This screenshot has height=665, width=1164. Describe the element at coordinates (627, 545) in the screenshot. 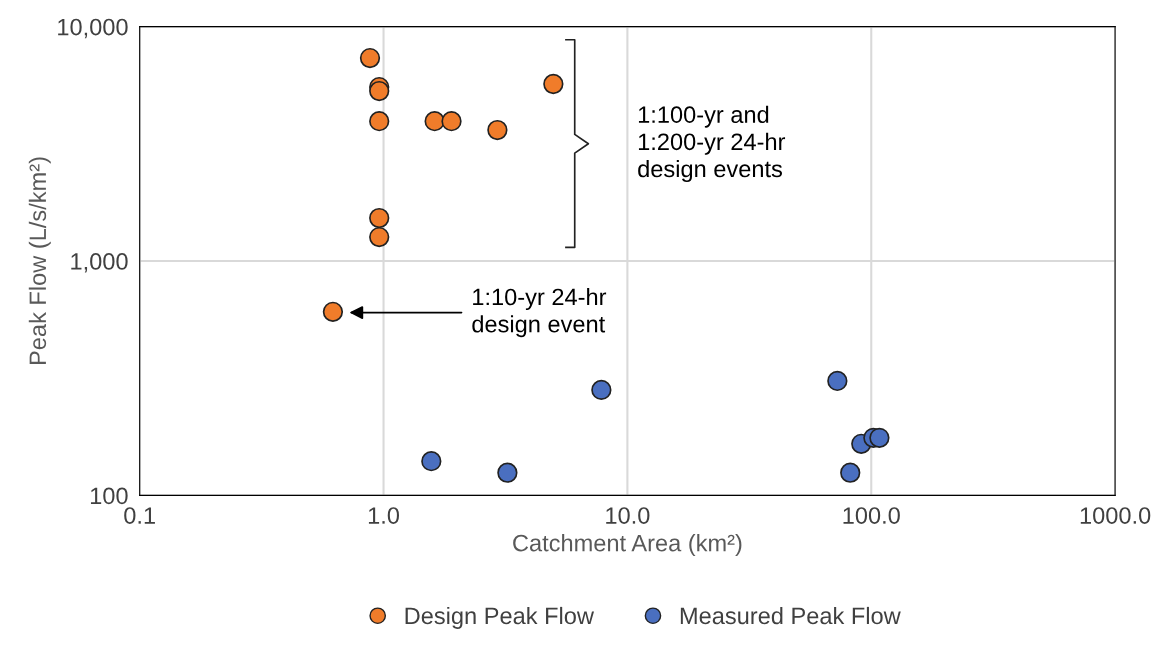

I see `x-axis-title: Catchment Area (km²)` at that location.